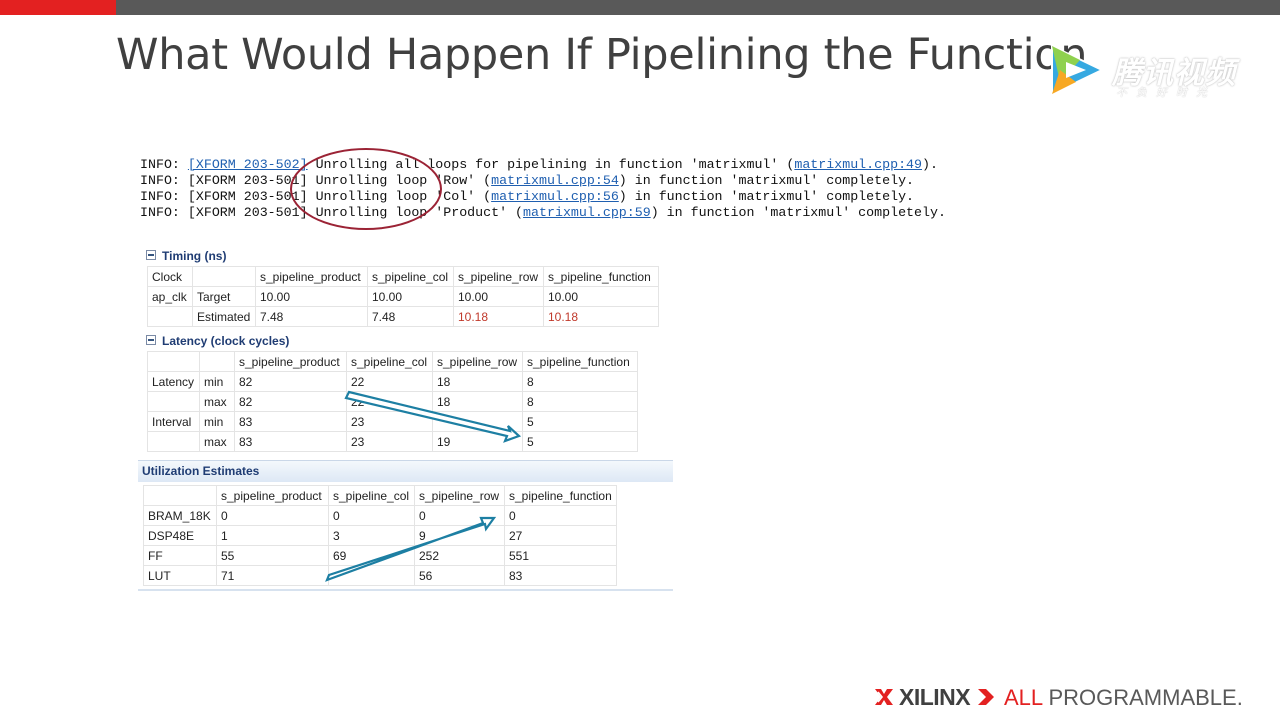 The width and height of the screenshot is (1280, 720). Describe the element at coordinates (180, 515) in the screenshot. I see `table-cell: BRAM_18K` at that location.